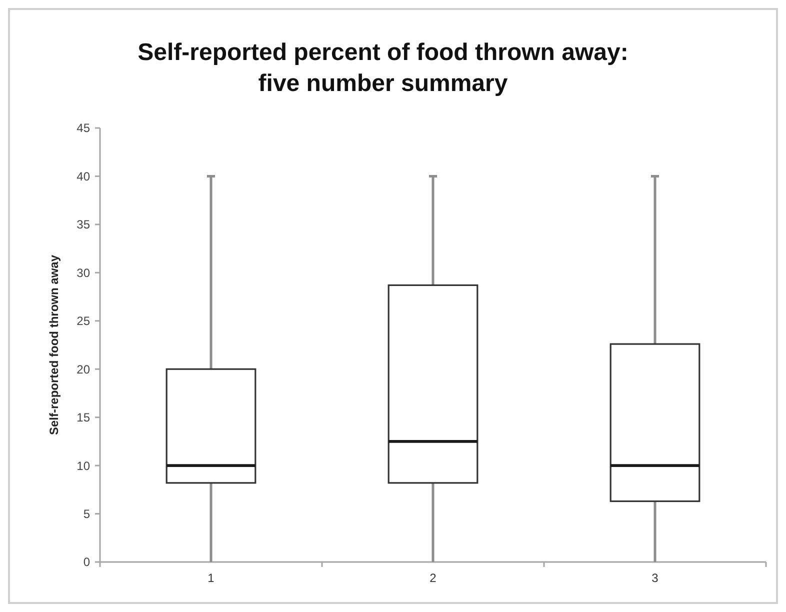 The width and height of the screenshot is (786, 612). Describe the element at coordinates (433, 578) in the screenshot. I see `x-tick-label: 2` at that location.